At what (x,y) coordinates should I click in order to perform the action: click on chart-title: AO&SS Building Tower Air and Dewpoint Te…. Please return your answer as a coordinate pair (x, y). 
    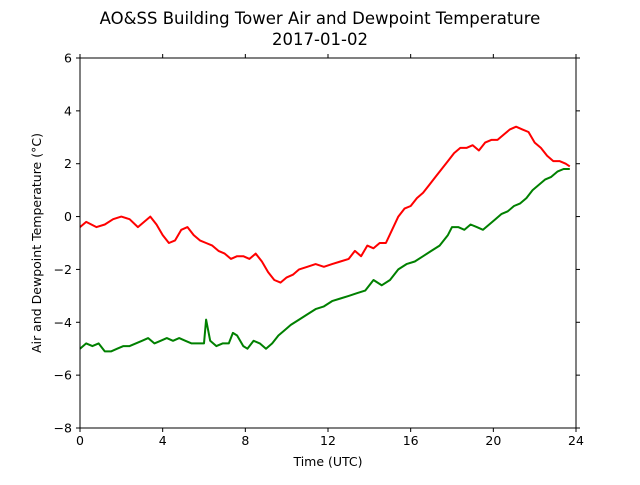
    Looking at the image, I should click on (320, 18).